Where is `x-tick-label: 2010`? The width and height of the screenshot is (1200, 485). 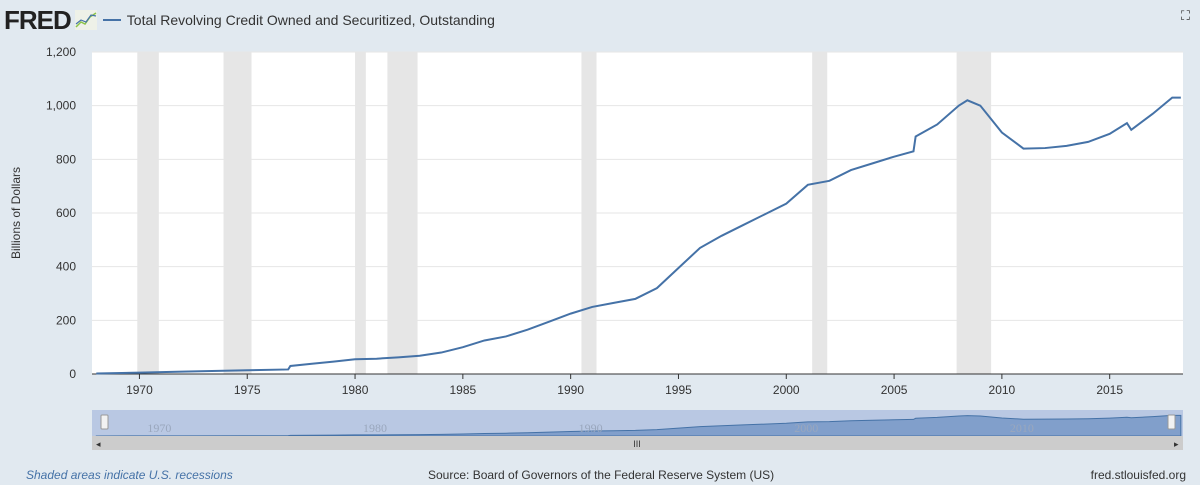
x-tick-label: 2010 is located at coordinates (1002, 390).